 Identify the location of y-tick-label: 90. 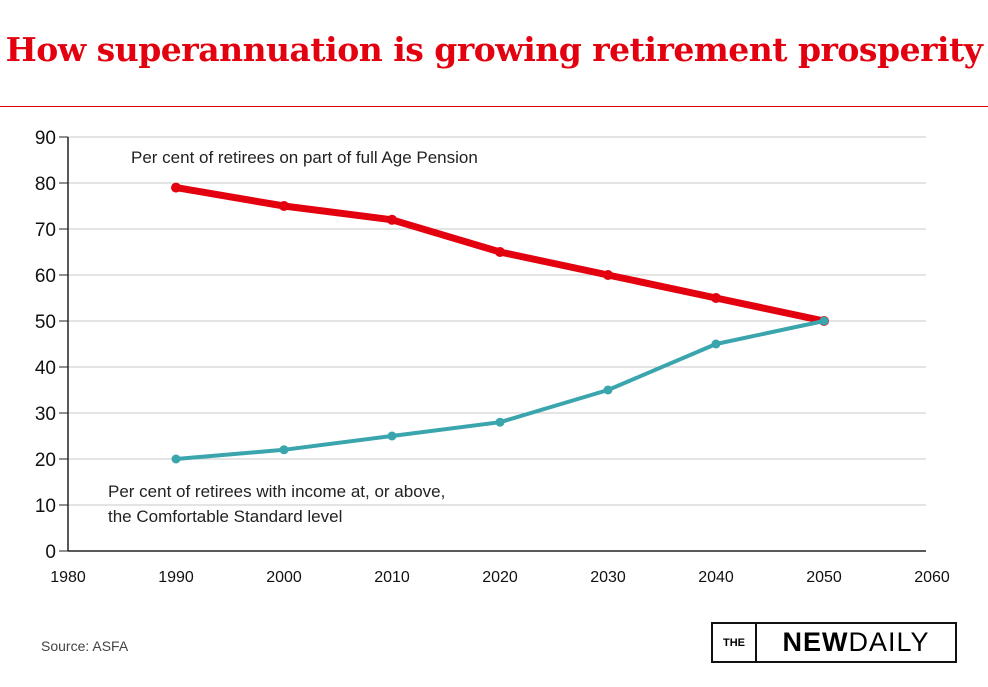
(45, 138).